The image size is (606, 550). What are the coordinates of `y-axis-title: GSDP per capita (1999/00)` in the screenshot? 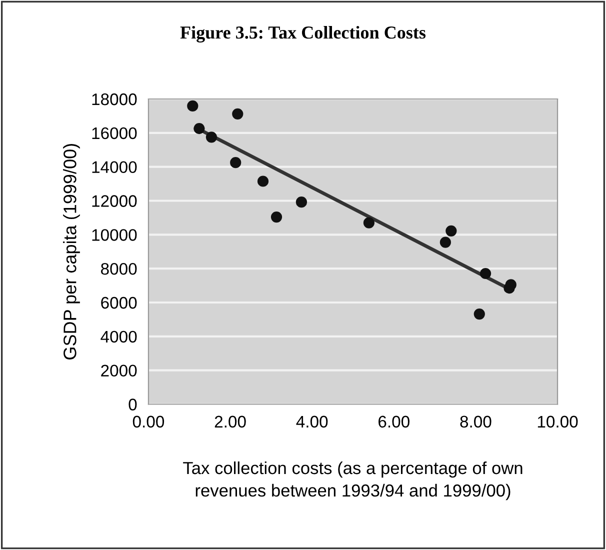 It's located at (71, 252).